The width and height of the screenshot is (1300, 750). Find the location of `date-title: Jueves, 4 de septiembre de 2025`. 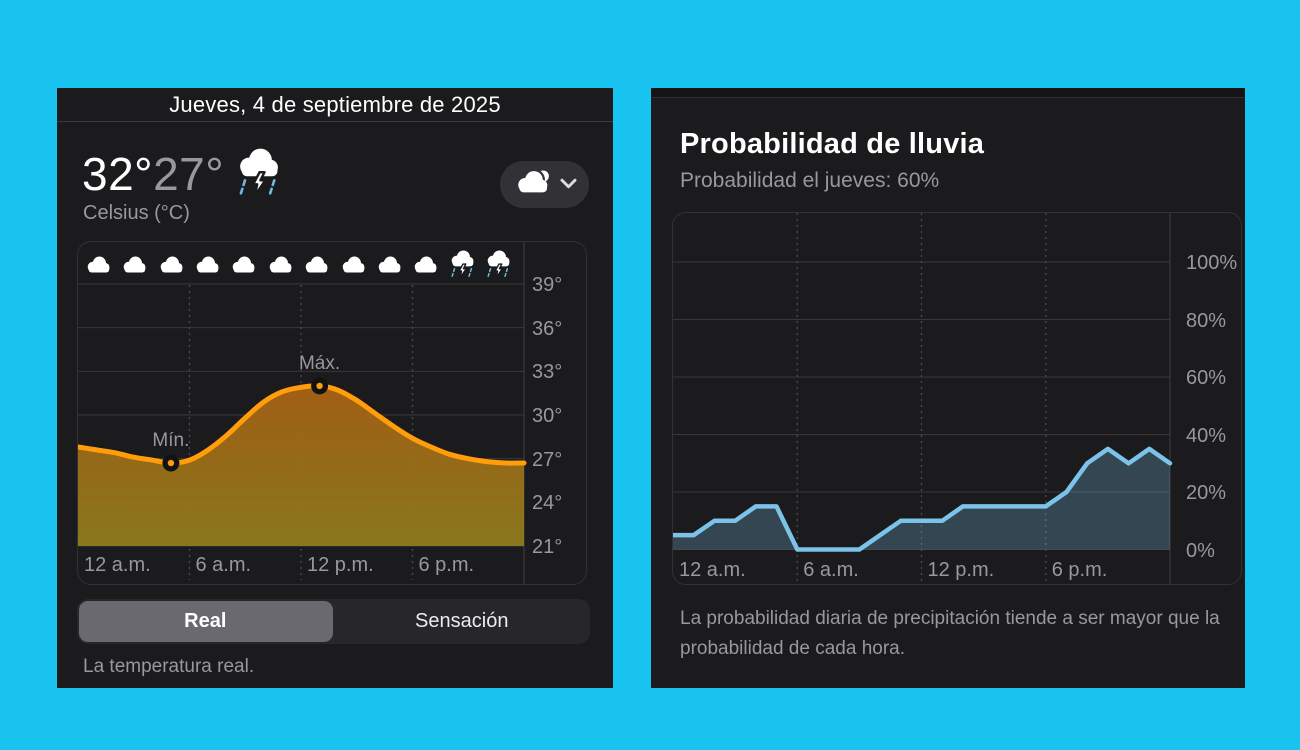

date-title: Jueves, 4 de septiembre de 2025 is located at coordinates (335, 104).